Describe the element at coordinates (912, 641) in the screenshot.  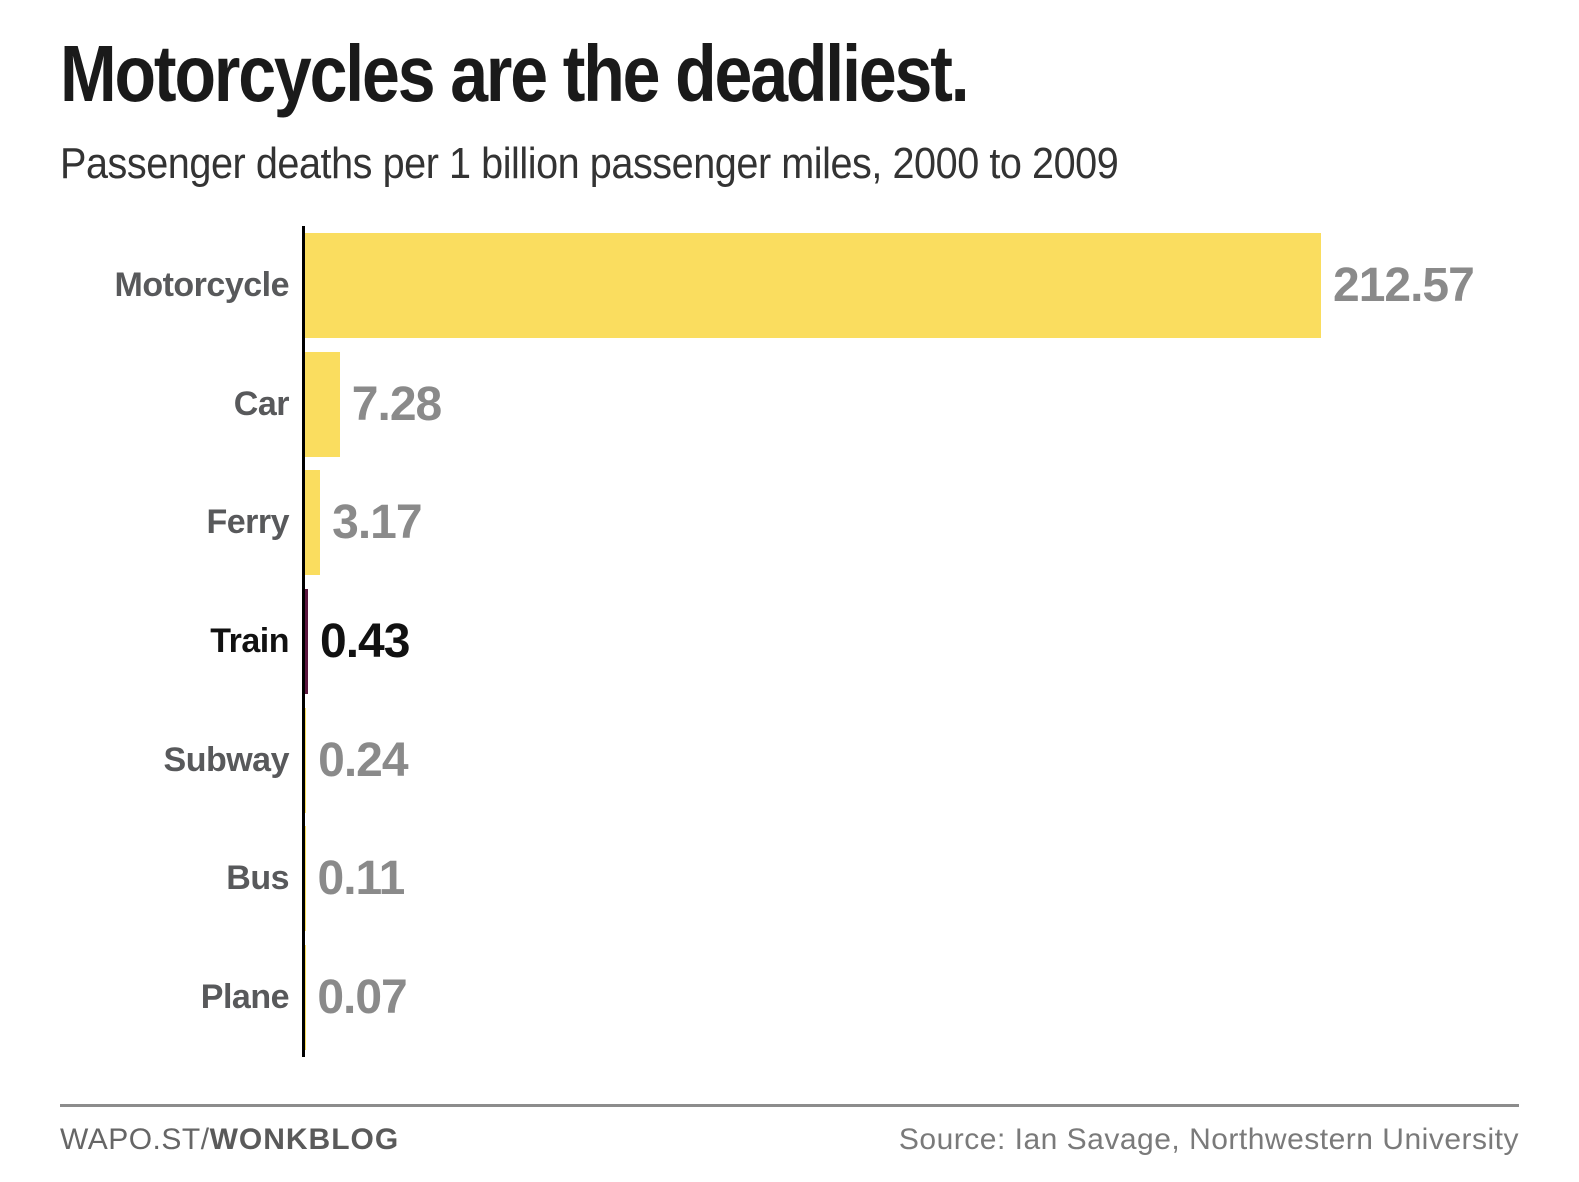
I see `bar-track: 0.43` at that location.